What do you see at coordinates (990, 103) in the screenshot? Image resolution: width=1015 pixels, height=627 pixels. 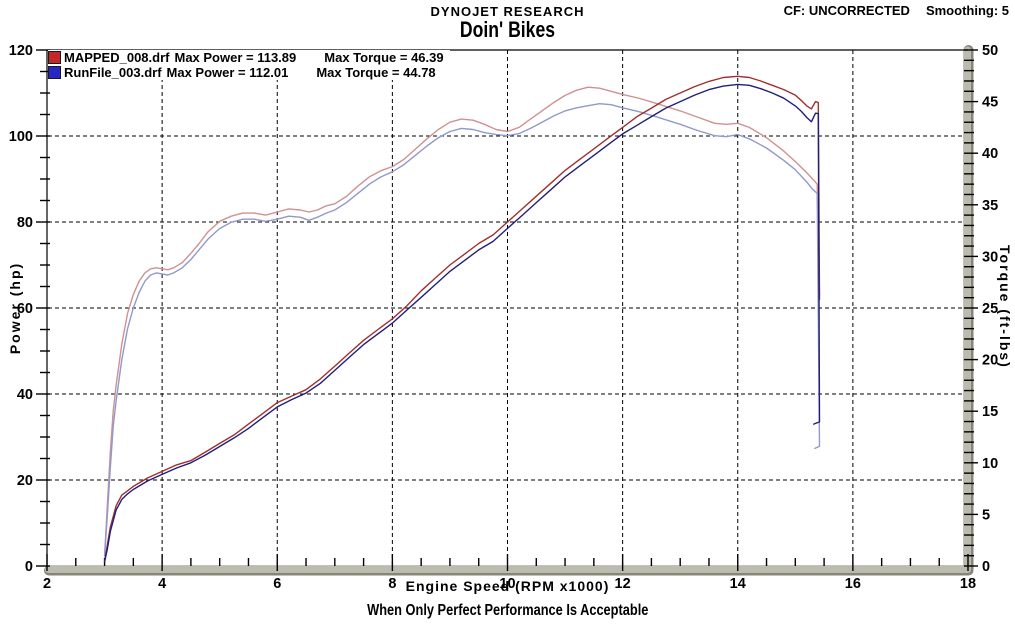 I see `axis-tick-label: 45` at bounding box center [990, 103].